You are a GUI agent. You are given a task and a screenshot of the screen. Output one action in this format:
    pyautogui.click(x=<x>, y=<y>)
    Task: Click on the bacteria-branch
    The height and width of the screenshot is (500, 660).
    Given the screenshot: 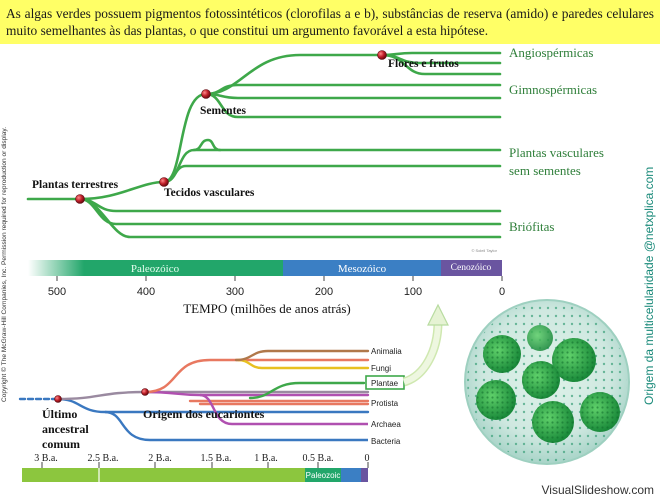 What is the action you would take?
    pyautogui.click(x=236, y=426)
    